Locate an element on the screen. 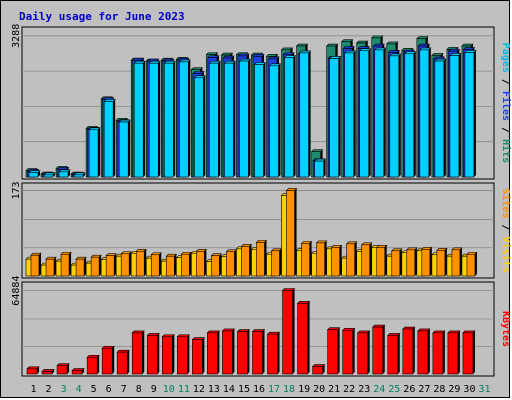 The height and width of the screenshot is (400, 512). x-tick-label-25: 25 is located at coordinates (394, 389).